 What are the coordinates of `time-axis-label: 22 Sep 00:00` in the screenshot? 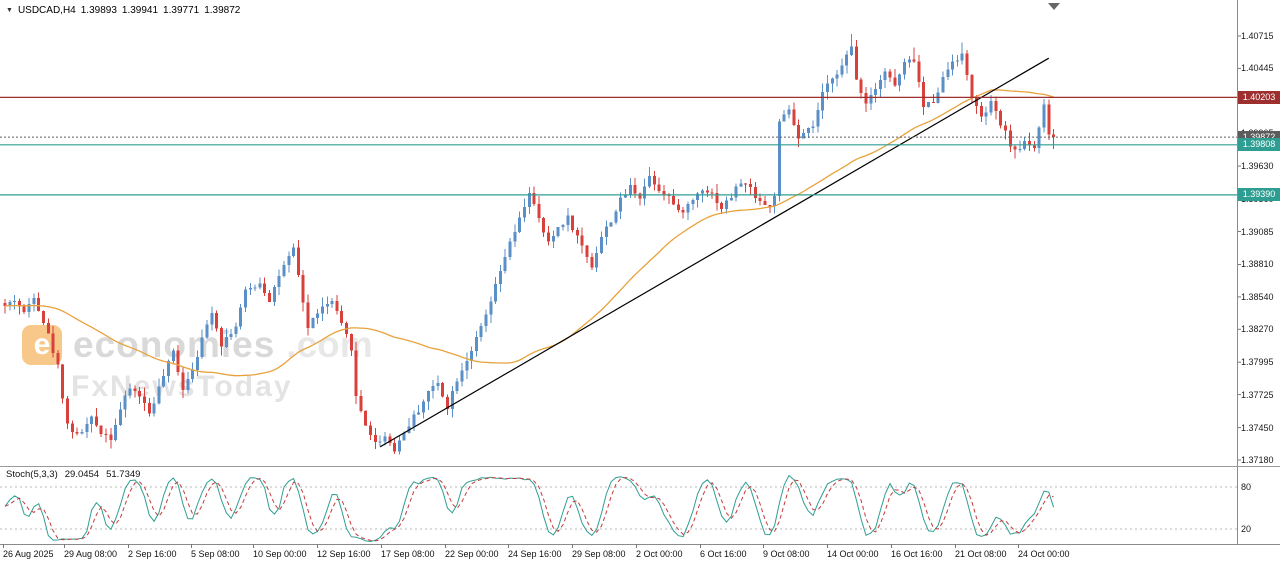 It's located at (472, 554).